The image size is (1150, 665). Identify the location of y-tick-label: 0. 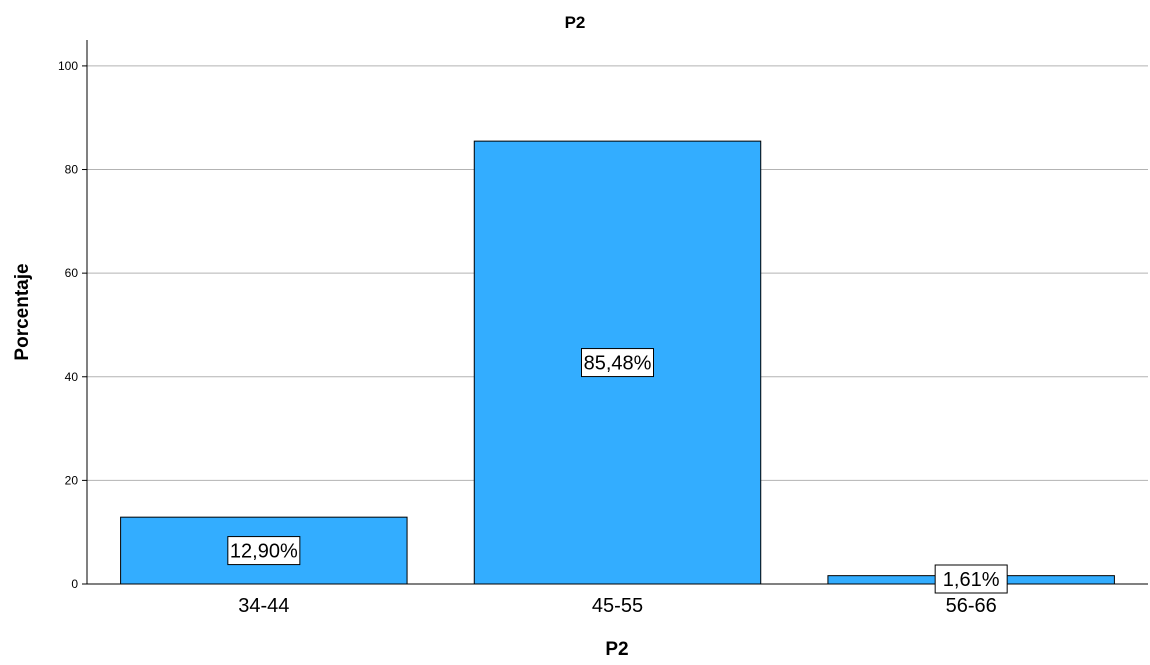
(74, 584).